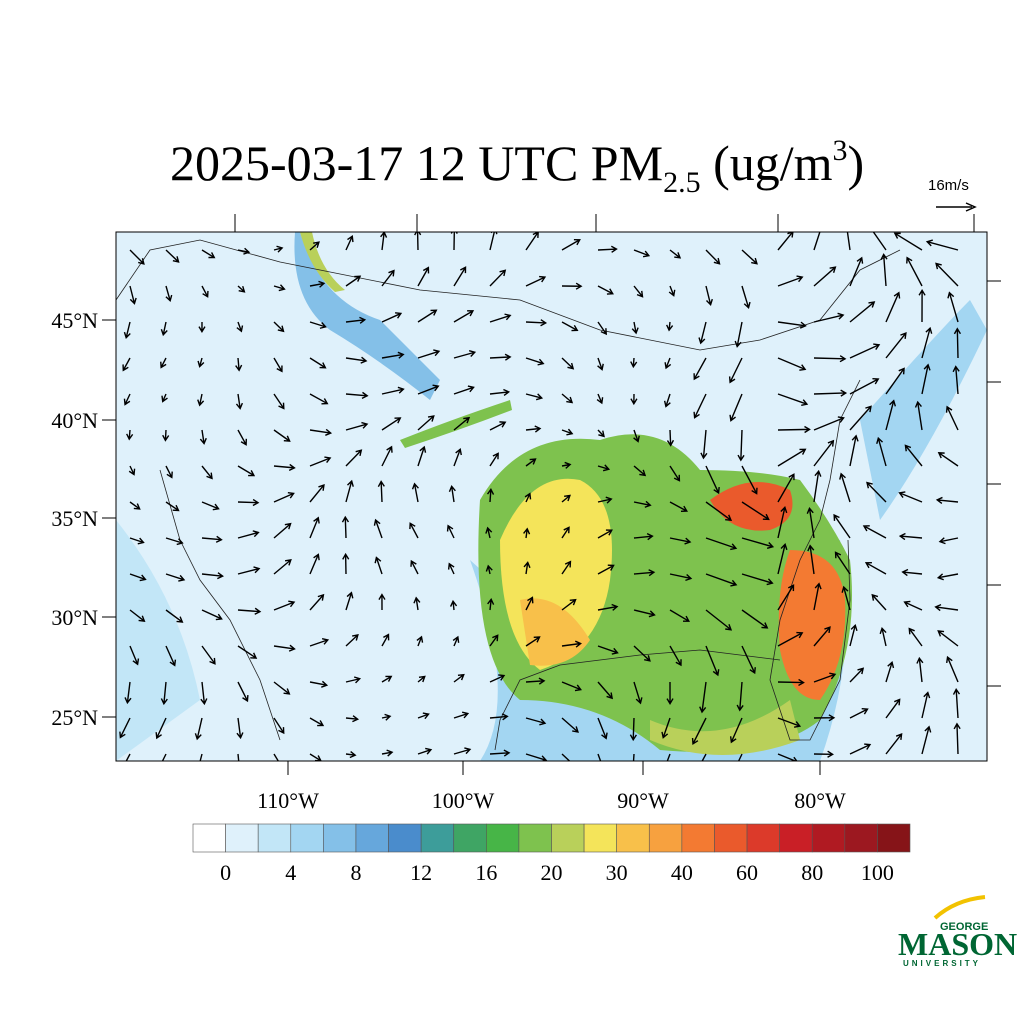 Image resolution: width=1024 pixels, height=1029 pixels. What do you see at coordinates (767, 163) in the screenshot?
I see `title-unit: (ug/m` at bounding box center [767, 163].